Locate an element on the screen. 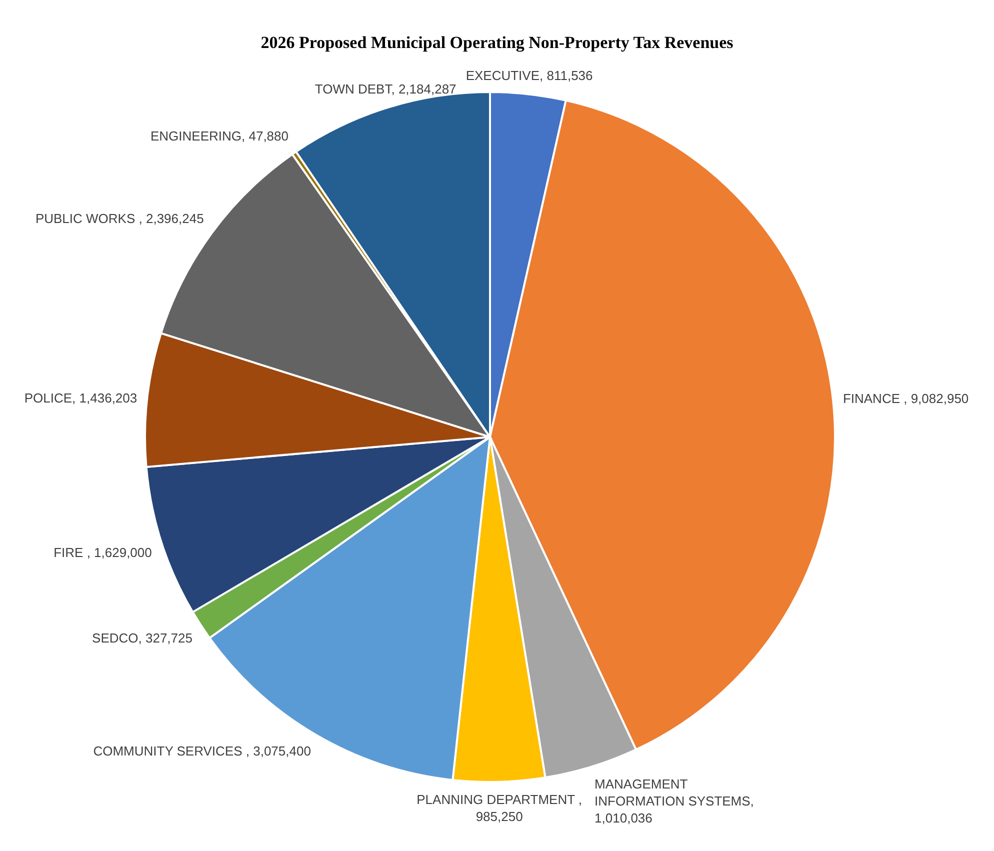 This screenshot has width=994, height=851. slice-label: TOWN DEBT, 2,184,287 is located at coordinates (385, 89).